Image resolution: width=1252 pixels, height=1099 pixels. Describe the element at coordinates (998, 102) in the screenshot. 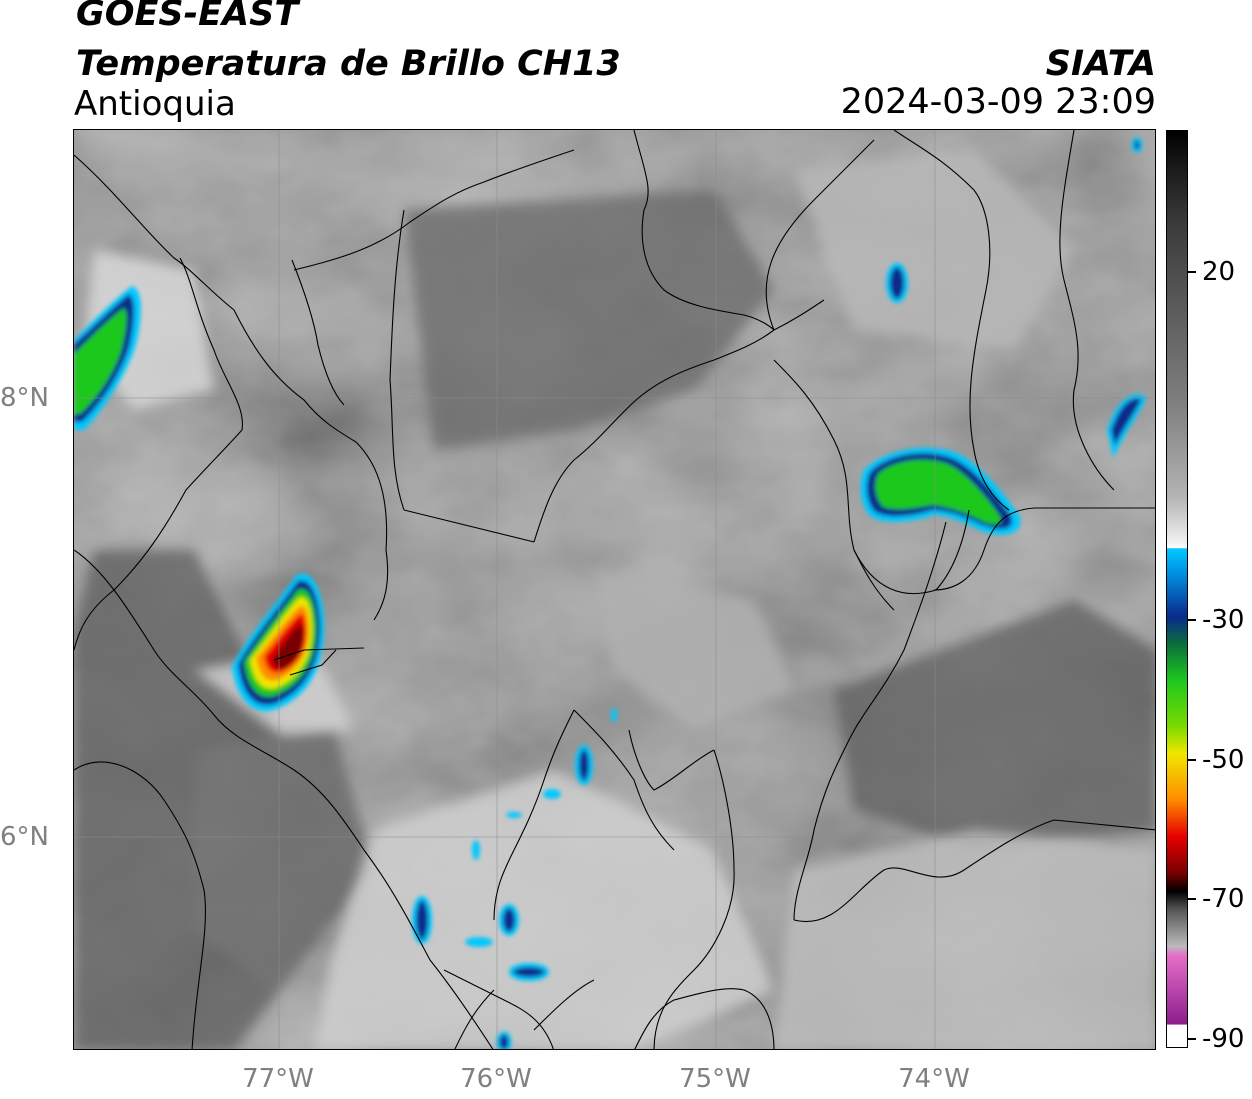

I see `timestamp-label: 2024-03-09 23:09` at that location.